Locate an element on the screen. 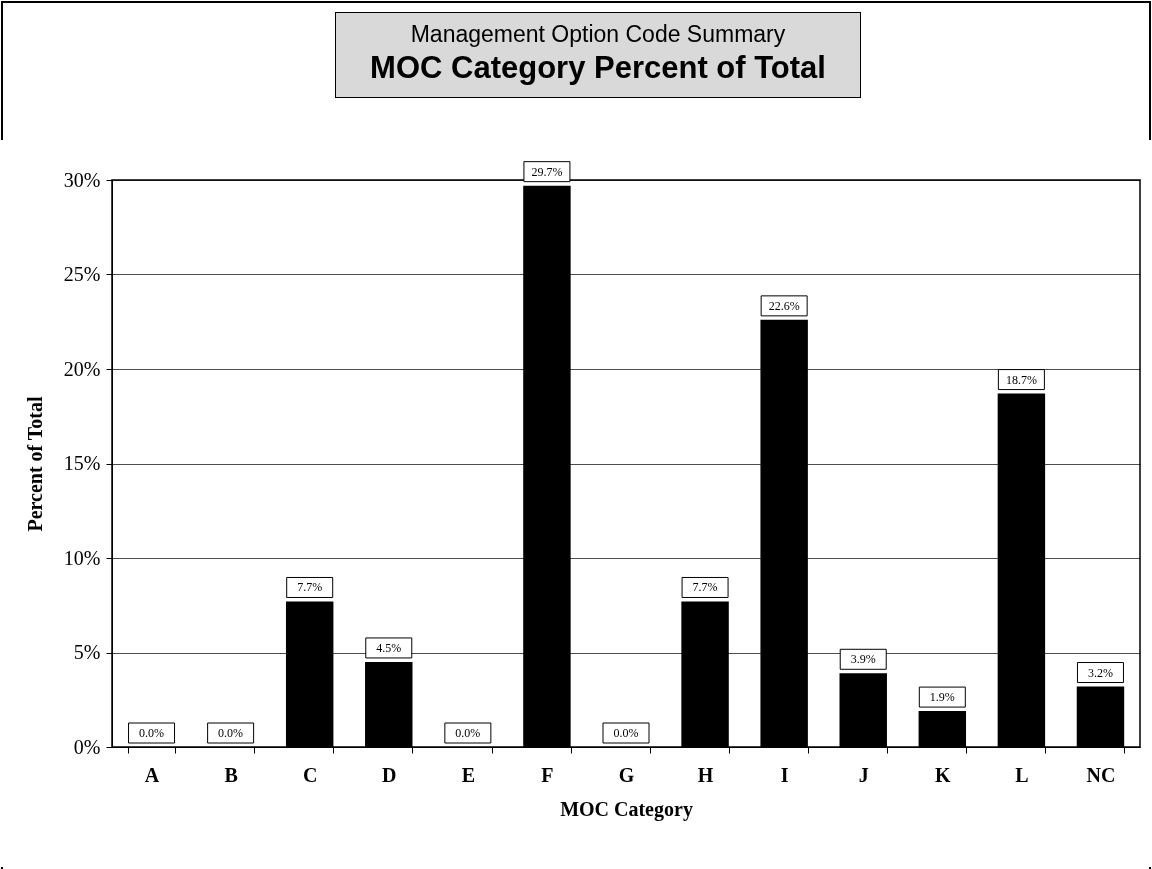 The height and width of the screenshot is (869, 1152). data-label: 22.6% is located at coordinates (784, 305).